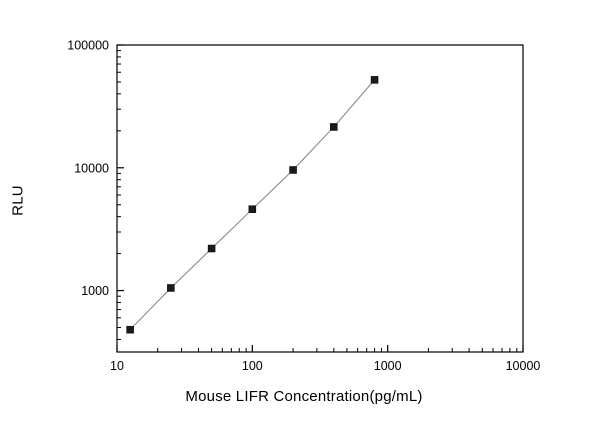 The height and width of the screenshot is (427, 608). I want to click on x-axis-title: Mouse LIFR Concentration(pg/mL), so click(304, 396).